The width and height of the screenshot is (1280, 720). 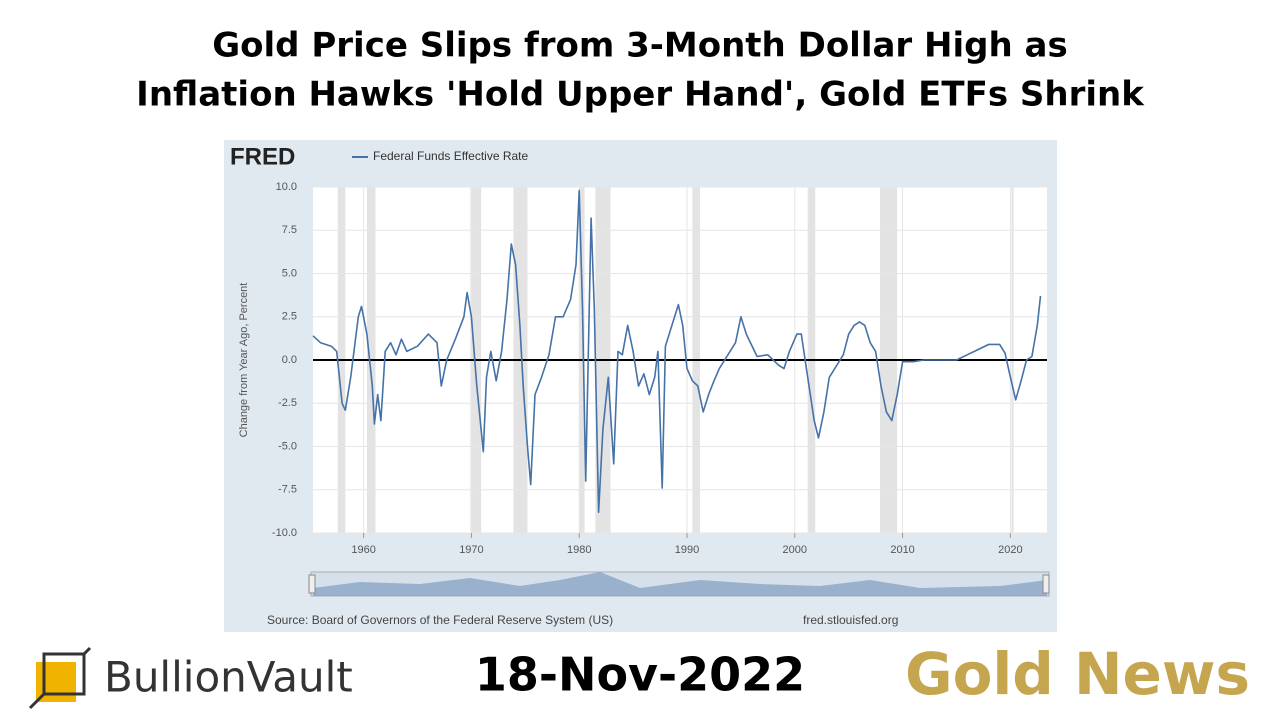 I want to click on x-tick-label: 2020, so click(x=1010, y=550).